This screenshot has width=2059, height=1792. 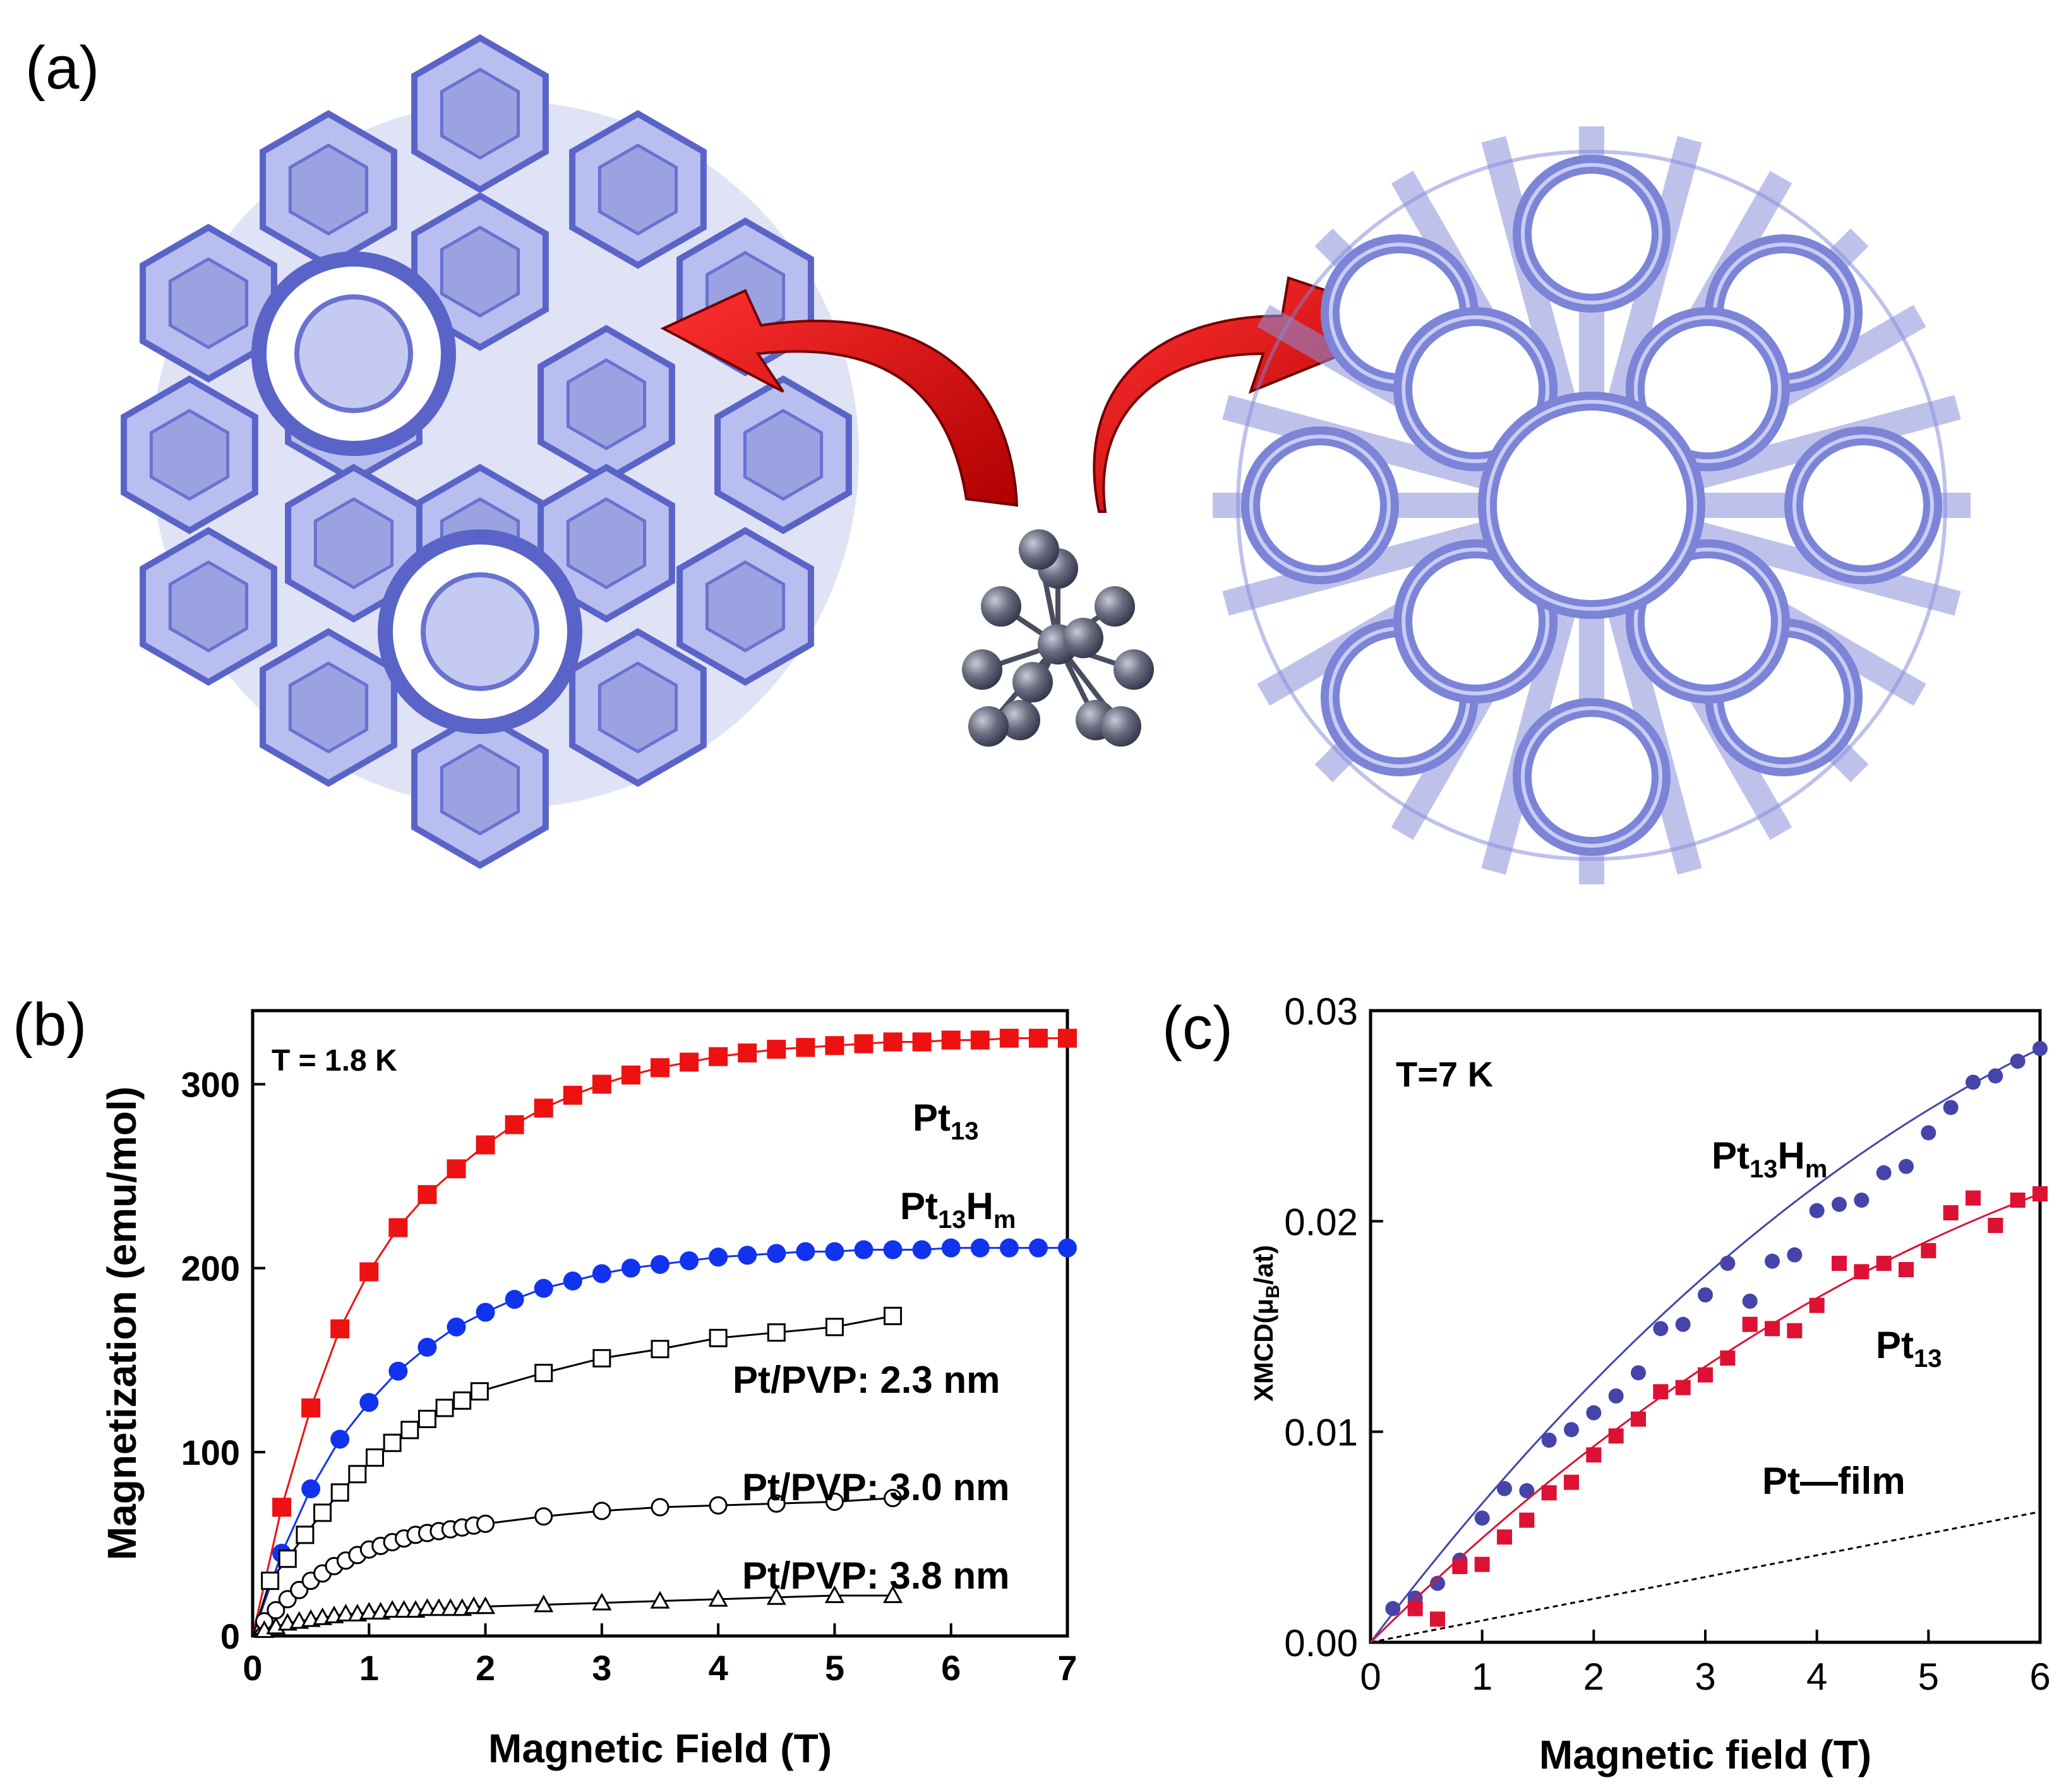 I want to click on y-tick-label: 0.03, so click(x=1321, y=1011).